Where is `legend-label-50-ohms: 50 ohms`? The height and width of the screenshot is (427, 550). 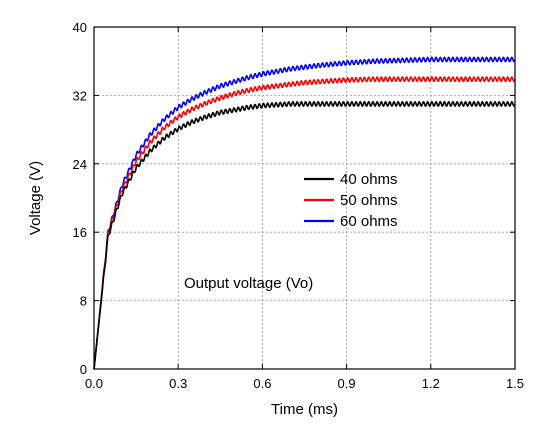
legend-label-50-ohms: 50 ohms is located at coordinates (369, 200).